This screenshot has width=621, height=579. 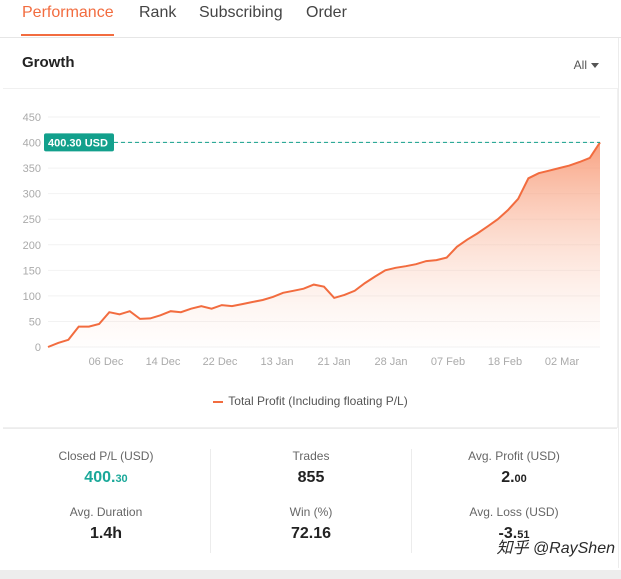 I want to click on x-tick-label: 18 Feb, so click(x=505, y=362).